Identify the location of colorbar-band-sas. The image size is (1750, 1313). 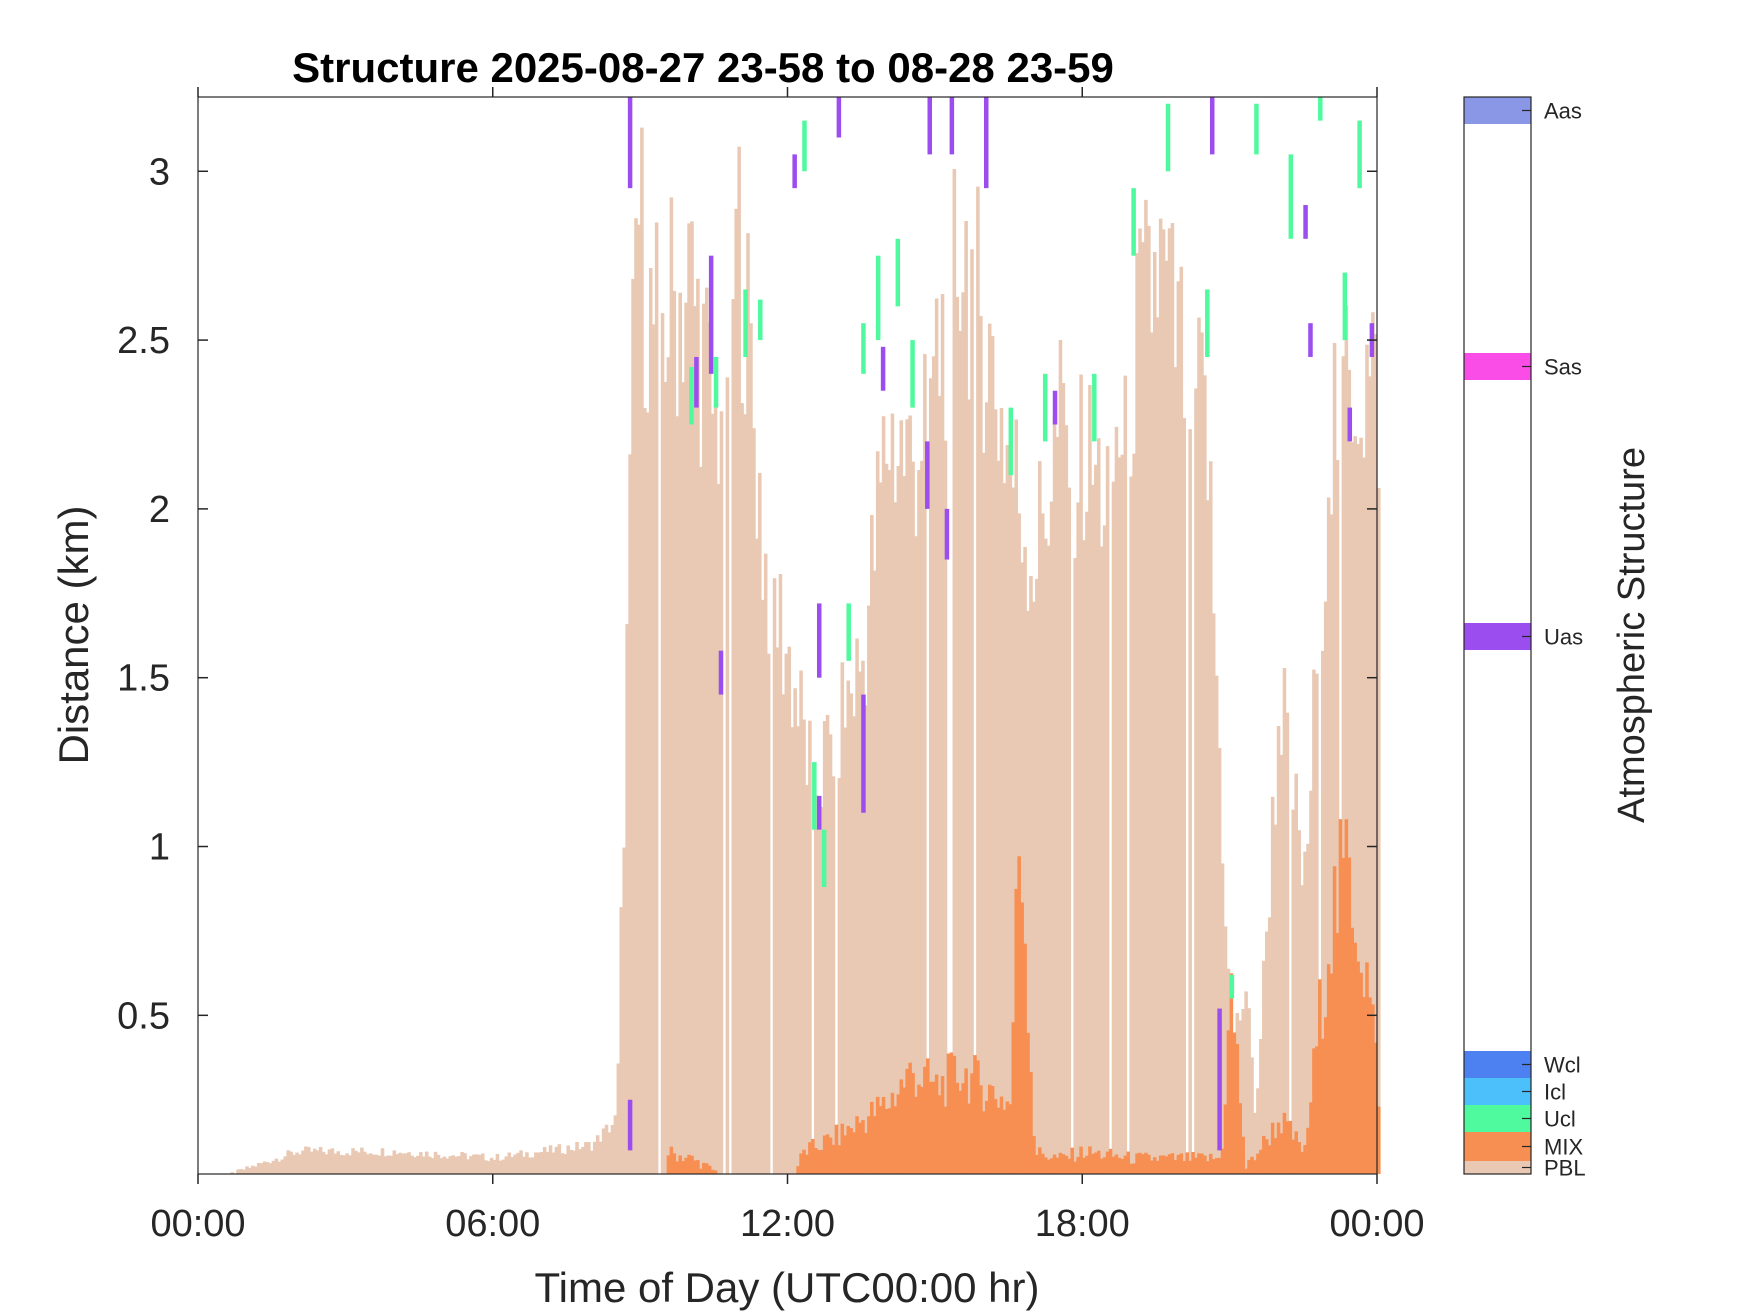
(1497, 366).